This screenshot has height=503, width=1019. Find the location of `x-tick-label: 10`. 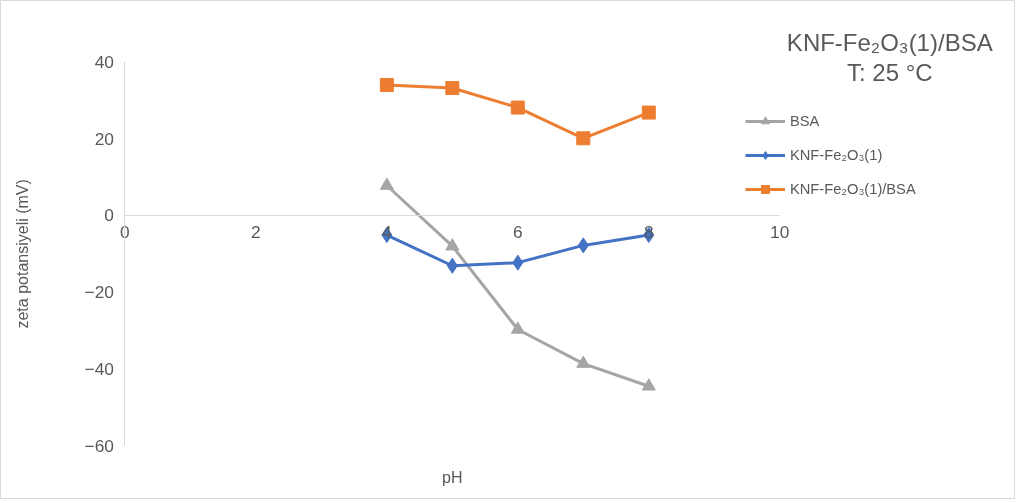

x-tick-label: 10 is located at coordinates (780, 232).